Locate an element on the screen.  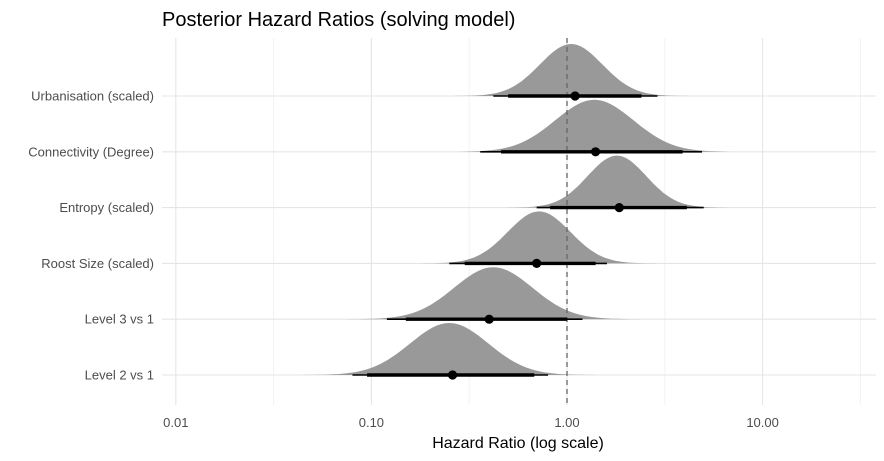
y-tick-label: Level 3 vs 1 is located at coordinates (119, 319).